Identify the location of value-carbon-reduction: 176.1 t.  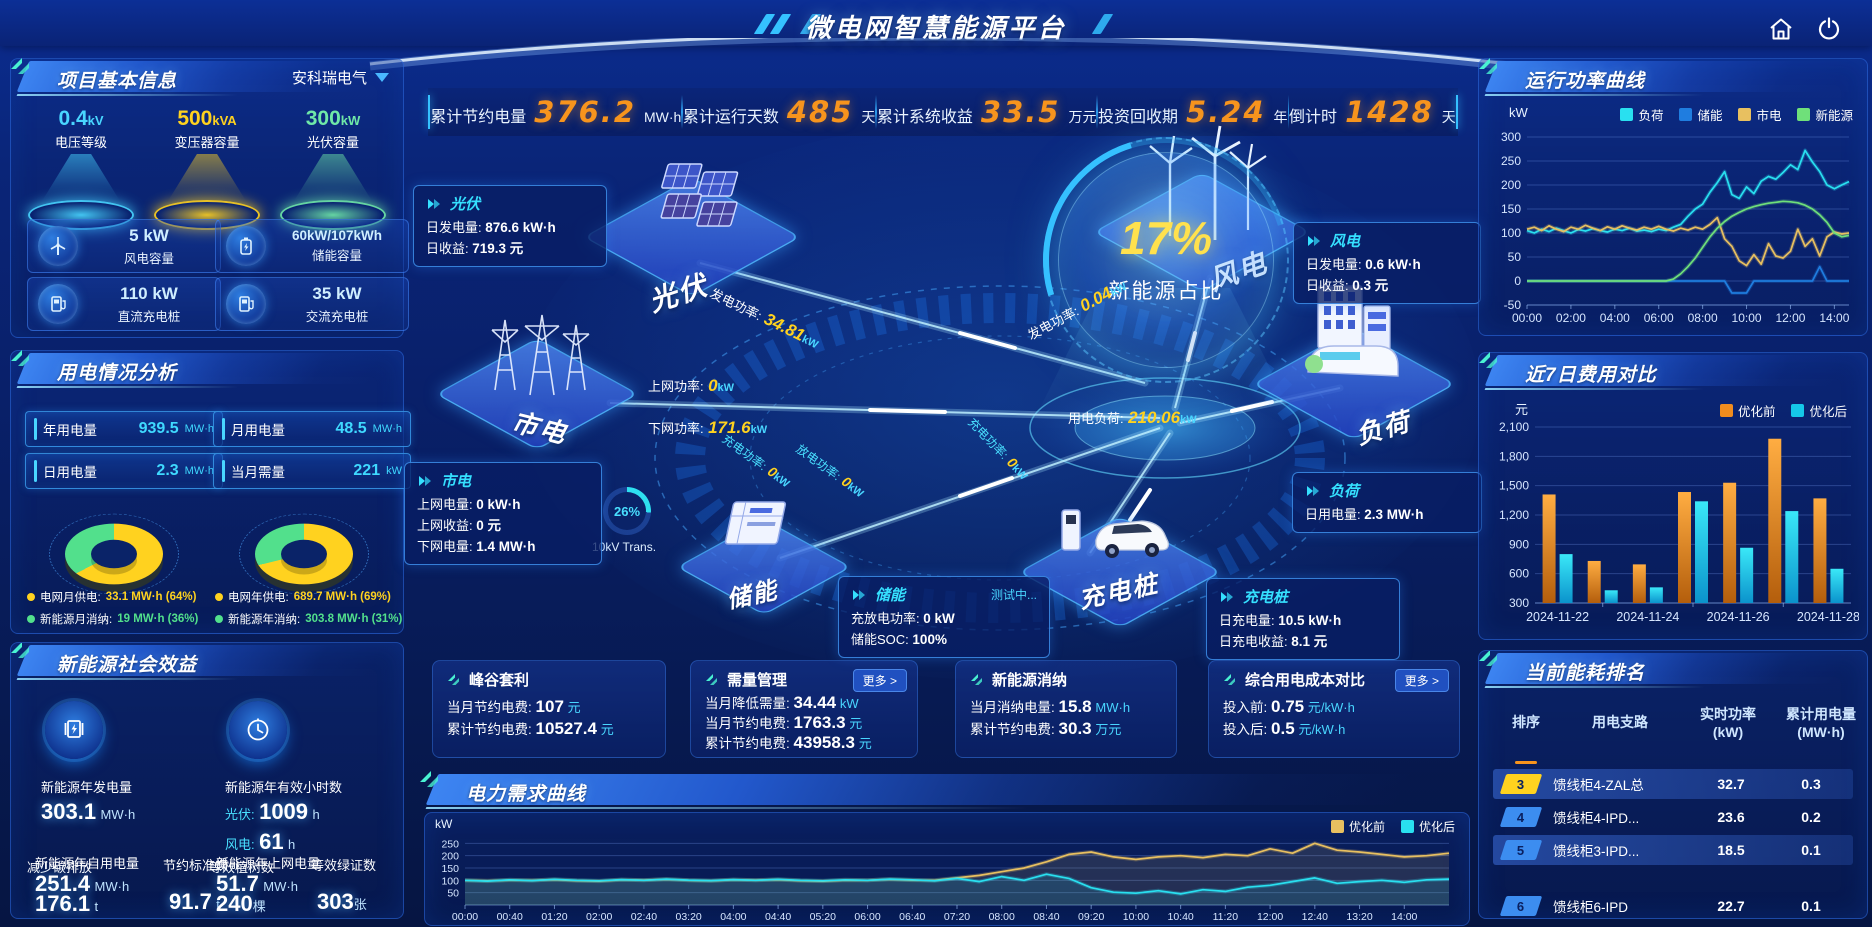
(67, 903).